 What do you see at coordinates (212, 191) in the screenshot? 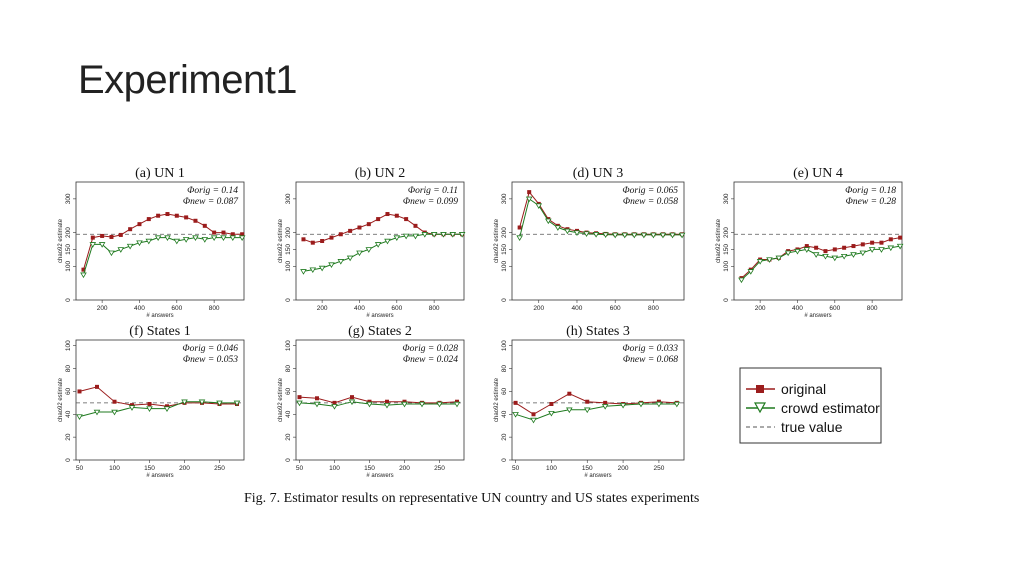
I see `phi-orig-annotation: Φorig = 0.14` at bounding box center [212, 191].